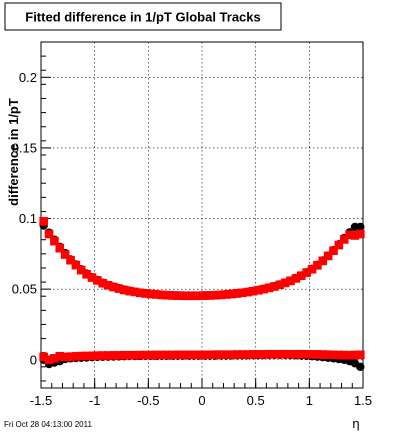  I want to click on x-tick-label: 1.5, so click(363, 400).